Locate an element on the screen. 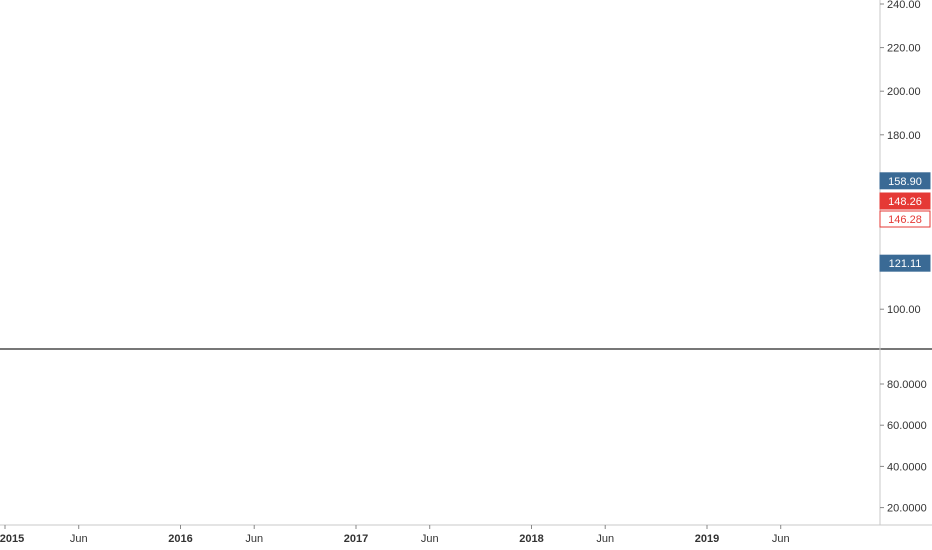 This screenshot has width=932, height=550. price-tick-label: 180.00 is located at coordinates (904, 136).